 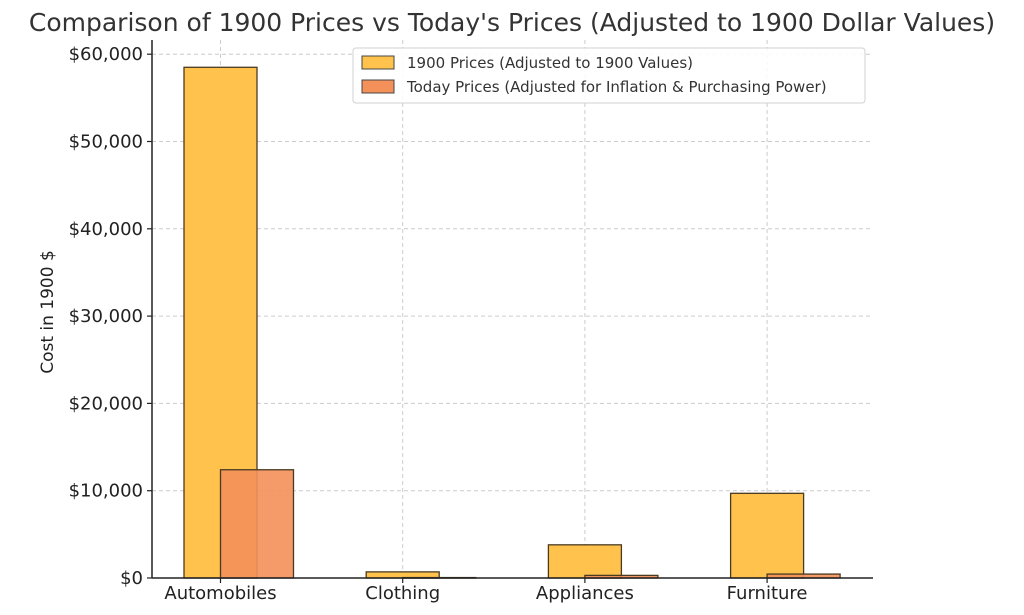 What do you see at coordinates (767, 535) in the screenshot?
I see `bar-1900-furniture` at bounding box center [767, 535].